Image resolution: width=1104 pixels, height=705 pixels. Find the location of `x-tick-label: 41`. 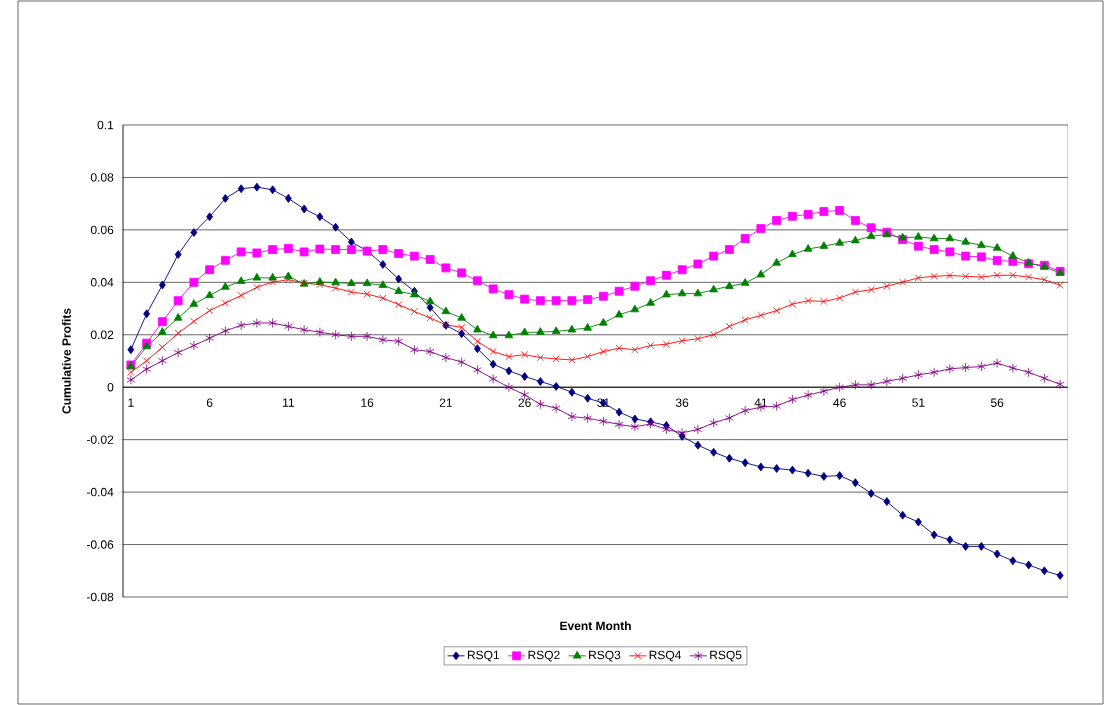

x-tick-label: 41 is located at coordinates (760, 402).